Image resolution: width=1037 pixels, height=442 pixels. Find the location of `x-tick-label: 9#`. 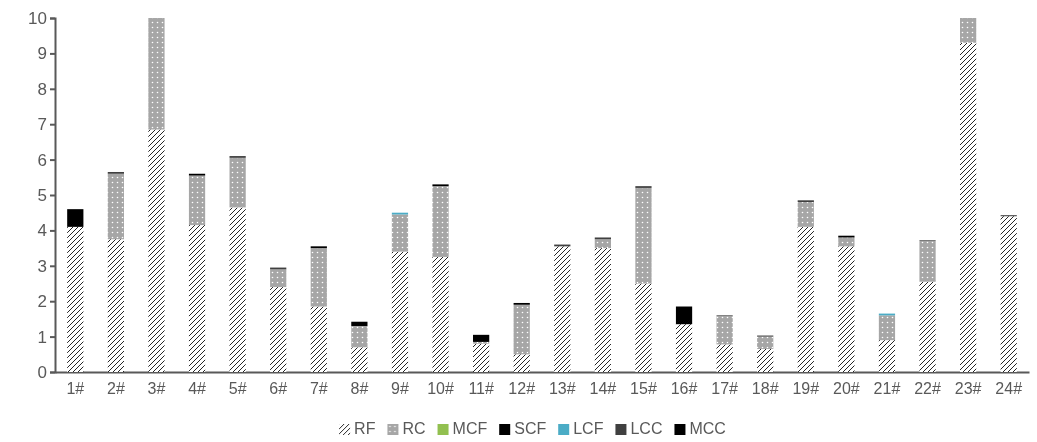

x-tick-label: 9# is located at coordinates (400, 389).